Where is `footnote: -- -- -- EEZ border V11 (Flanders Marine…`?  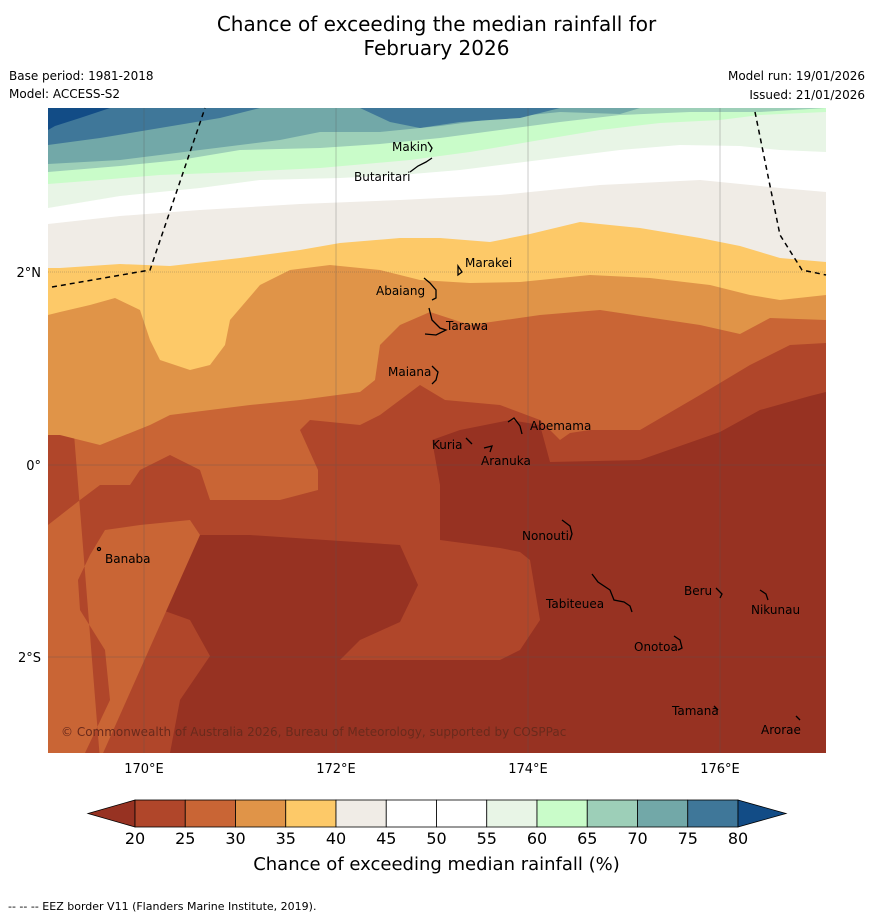
footnote: -- -- -- EEZ border V11 (Flanders Marine… is located at coordinates (162, 906).